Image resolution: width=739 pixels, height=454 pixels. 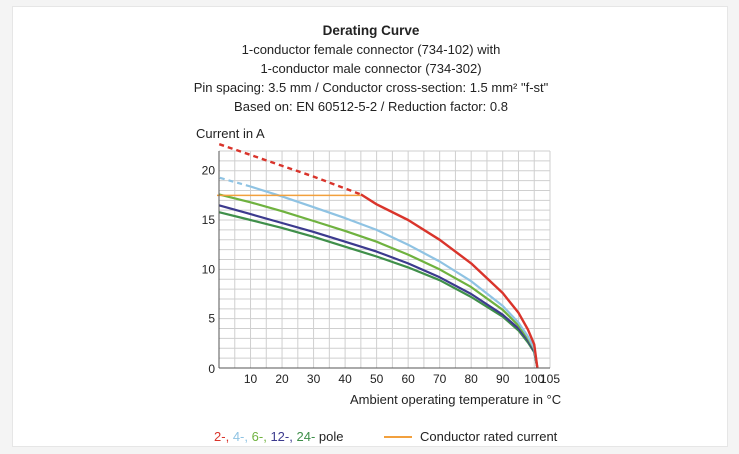 What do you see at coordinates (238, 436) in the screenshot?
I see `legend-pole-4: 4-` at bounding box center [238, 436].